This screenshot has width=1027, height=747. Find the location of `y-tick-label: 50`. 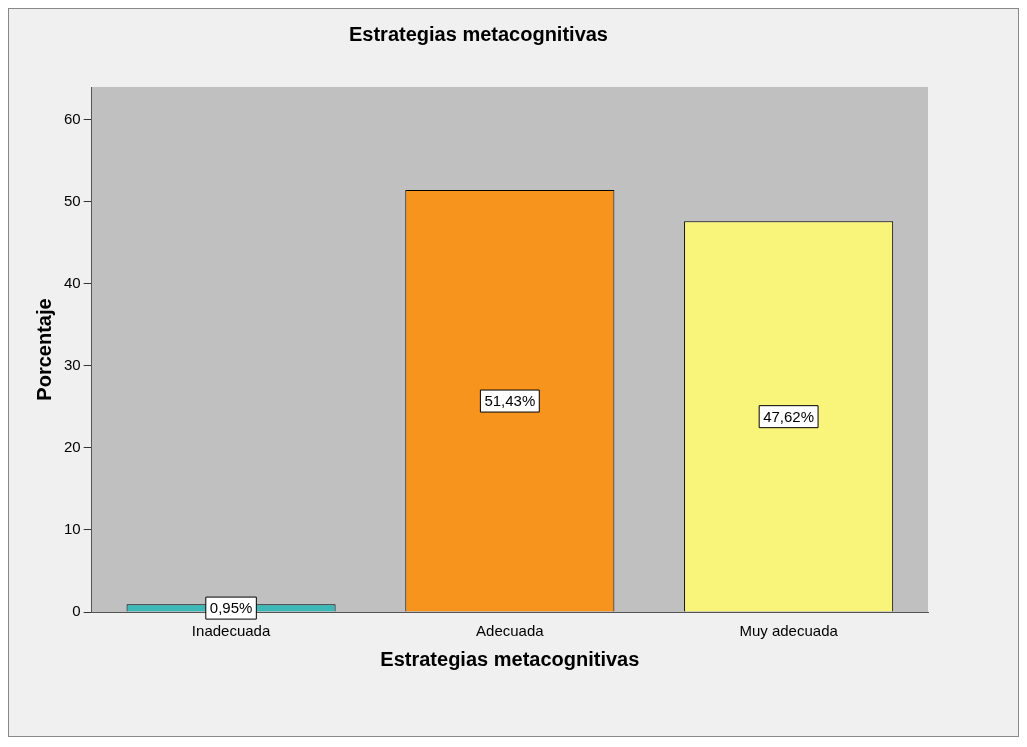

y-tick-label: 50 is located at coordinates (72, 200).